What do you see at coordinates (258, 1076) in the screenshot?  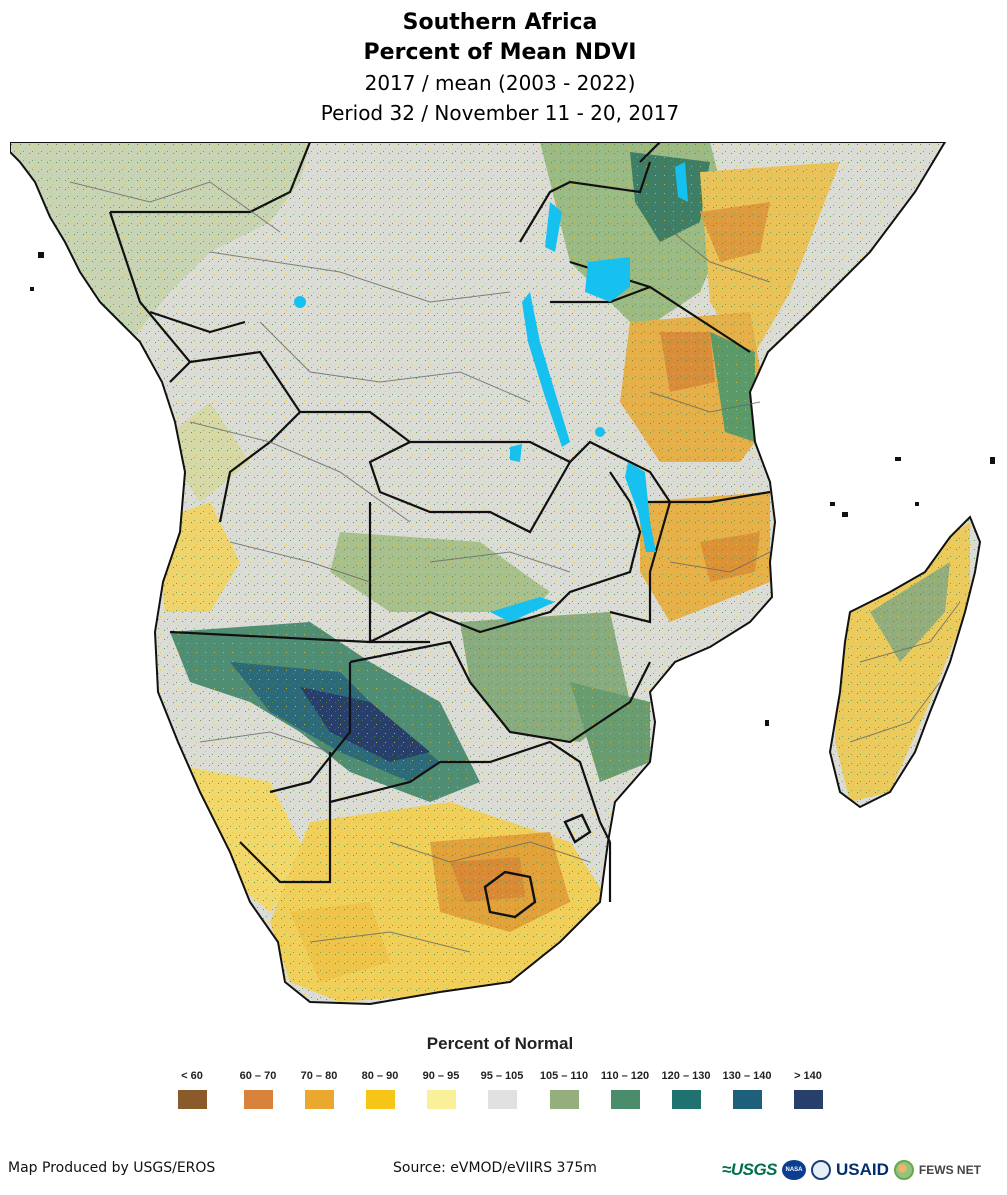 I see `legend-label: 60 – 70` at bounding box center [258, 1076].